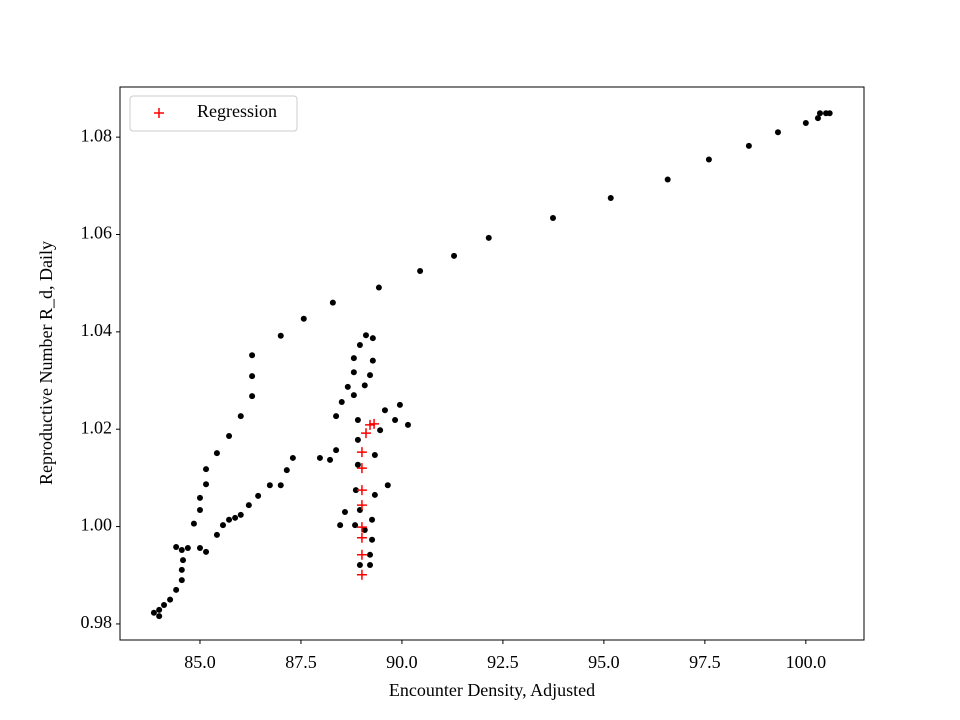 The image size is (960, 720). What do you see at coordinates (97, 622) in the screenshot?
I see `y-tick-label: 0.98` at bounding box center [97, 622].